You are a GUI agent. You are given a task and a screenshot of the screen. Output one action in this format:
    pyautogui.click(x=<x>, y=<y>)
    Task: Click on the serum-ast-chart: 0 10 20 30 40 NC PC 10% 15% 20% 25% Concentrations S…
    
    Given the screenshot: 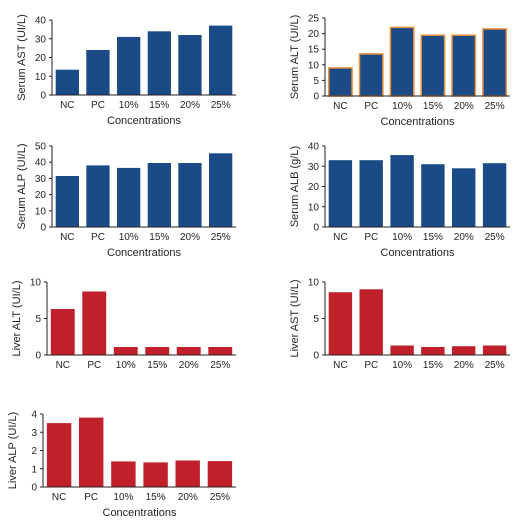 What is the action you would take?
    pyautogui.click(x=126, y=70)
    